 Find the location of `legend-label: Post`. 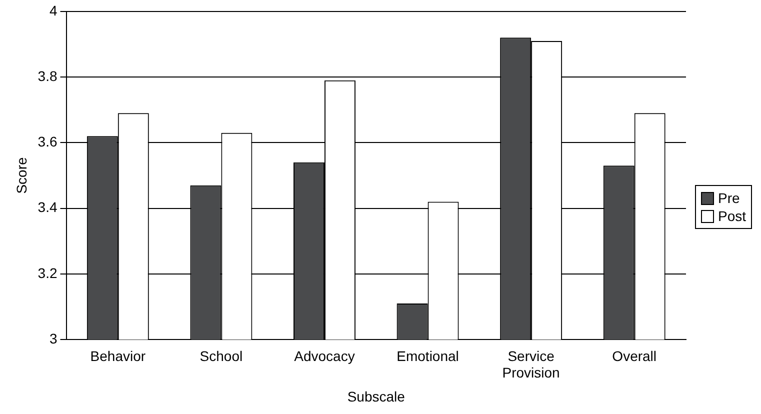

legend-label: Post is located at coordinates (732, 216).